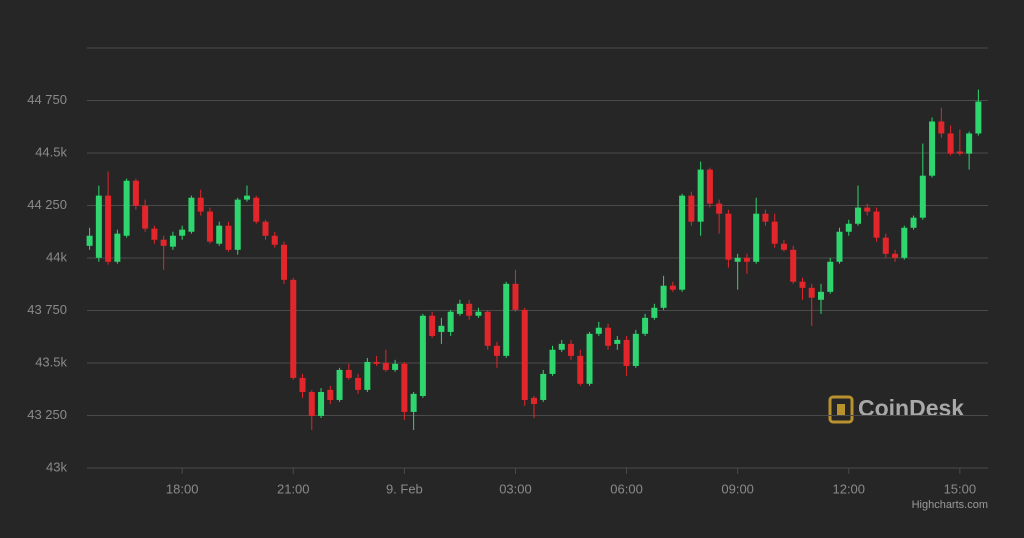  Describe the element at coordinates (182, 488) in the screenshot. I see `x-tick-label: 18:00` at that location.